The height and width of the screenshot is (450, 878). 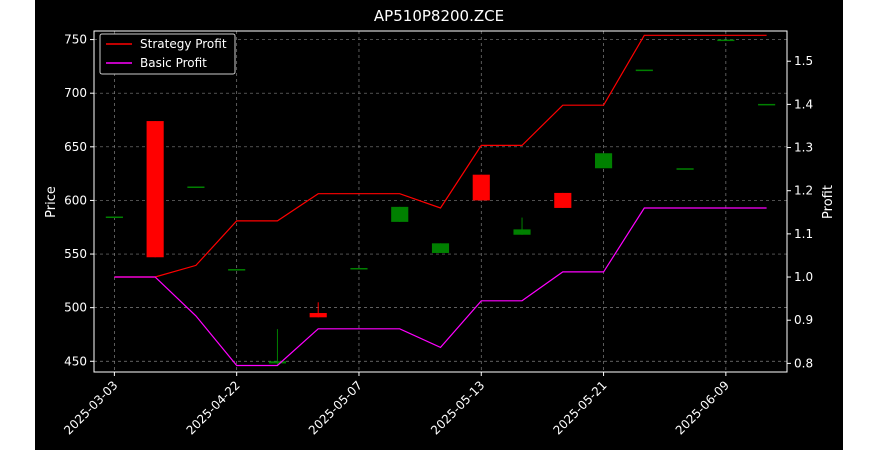 What do you see at coordinates (51, 202) in the screenshot?
I see `y-axis-left-label: Price` at bounding box center [51, 202].